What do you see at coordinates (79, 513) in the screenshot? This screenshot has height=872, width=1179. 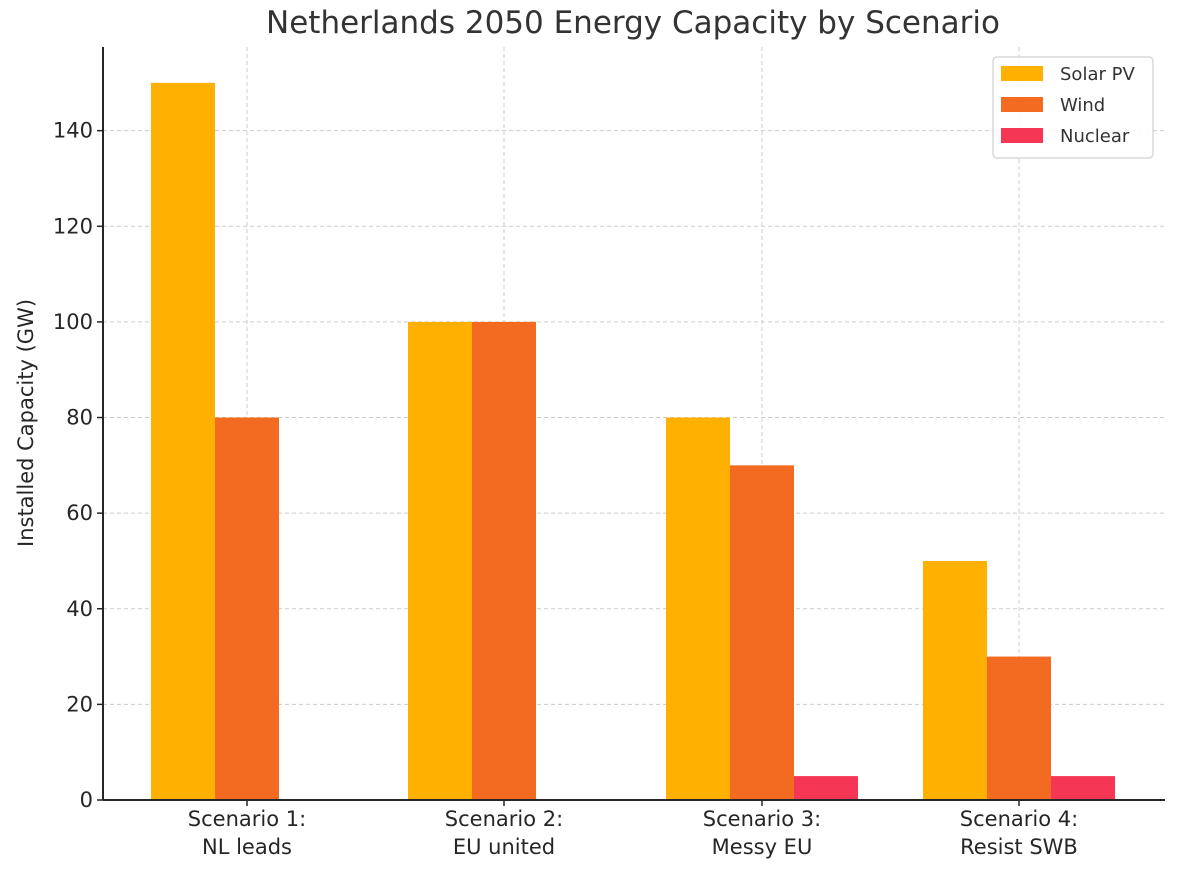 I see `y-tick-label: 60` at bounding box center [79, 513].